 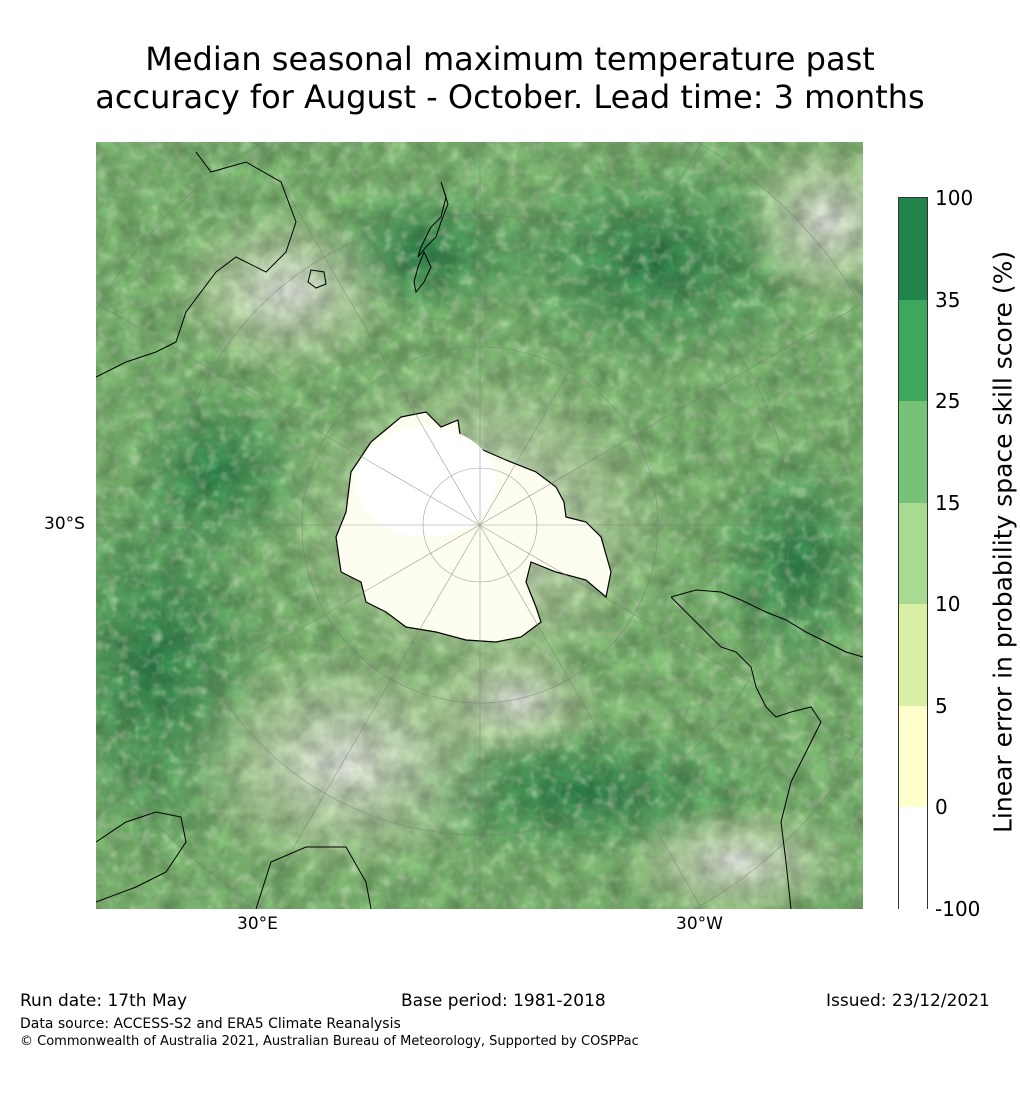 I want to click on colorbar-tick-15: 15, so click(x=948, y=503).